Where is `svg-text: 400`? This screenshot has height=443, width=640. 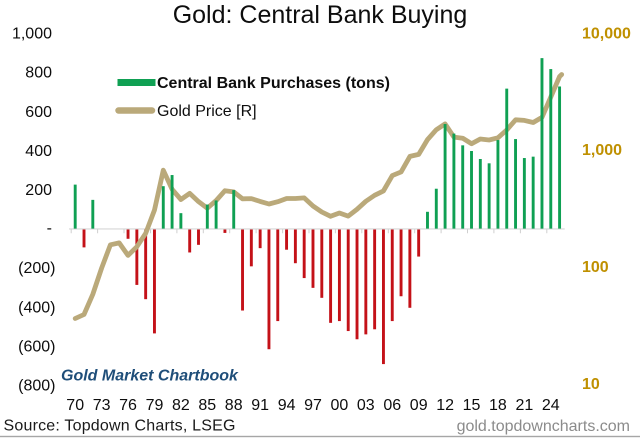 svg-text: 400 is located at coordinates (38, 151).